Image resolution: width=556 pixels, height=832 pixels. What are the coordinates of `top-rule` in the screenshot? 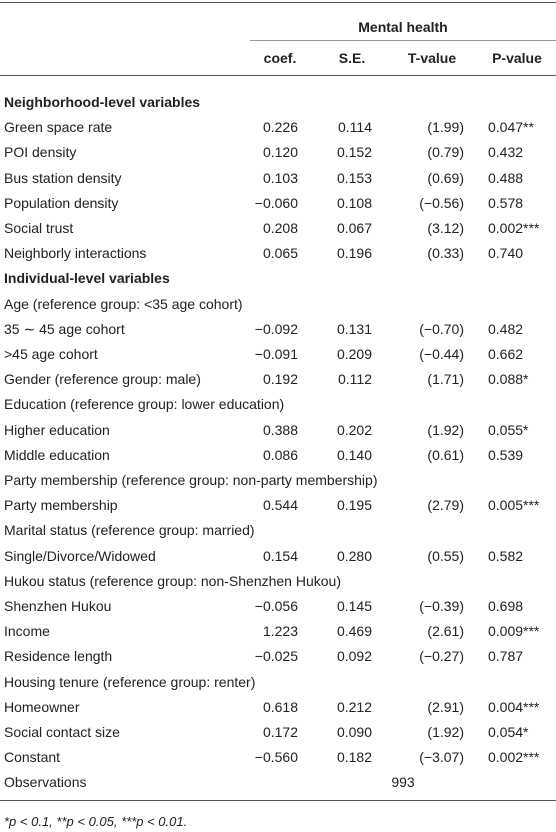 It's located at (278, 2).